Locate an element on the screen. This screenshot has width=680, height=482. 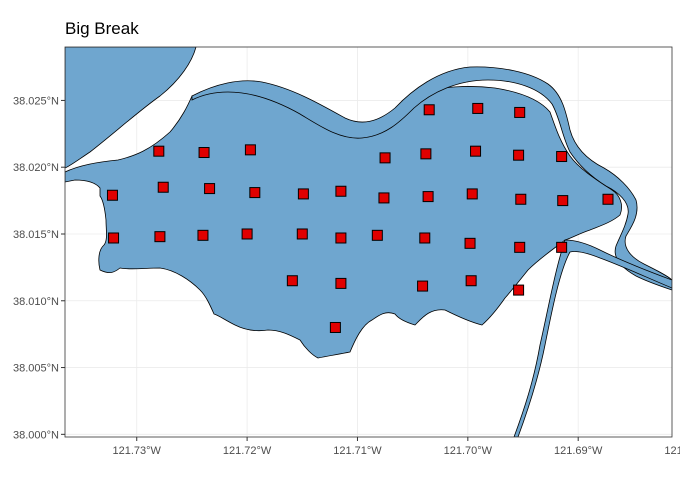
y-tick-label: 38.000°N is located at coordinates (36, 435).